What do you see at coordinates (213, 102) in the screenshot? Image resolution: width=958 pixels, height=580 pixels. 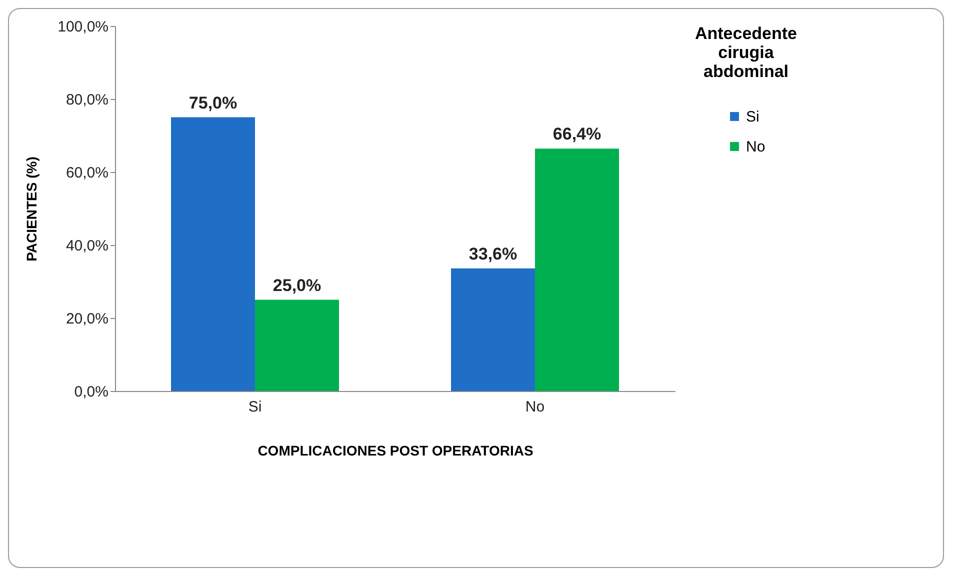 I see `data-label: 75,0%` at bounding box center [213, 102].